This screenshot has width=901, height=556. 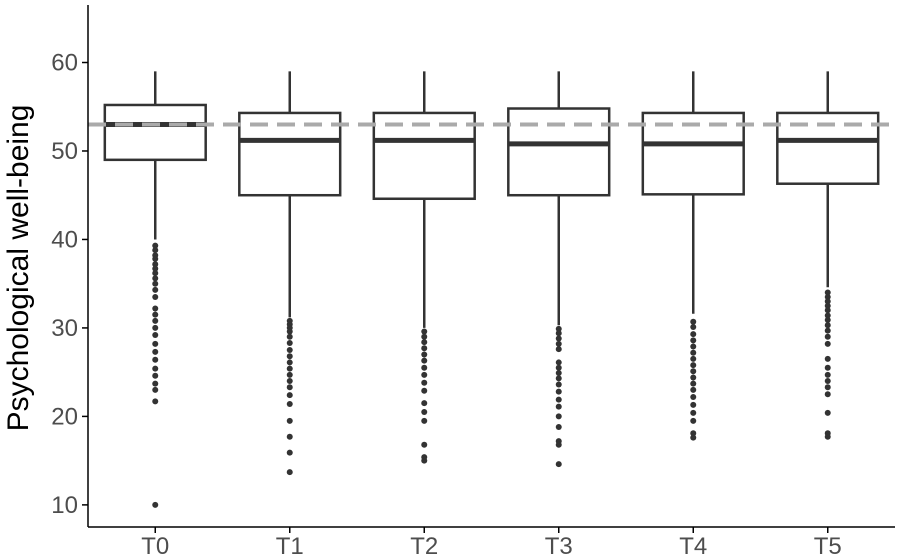 What do you see at coordinates (828, 255) in the screenshot?
I see `box-group-t5` at bounding box center [828, 255].